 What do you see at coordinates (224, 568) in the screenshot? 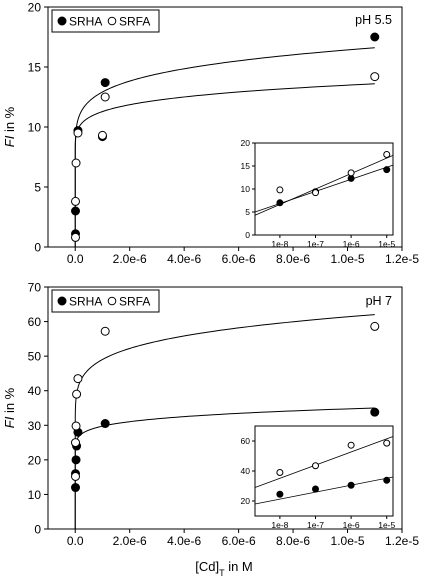
I see `x-axis-label: [Cd]T in M` at bounding box center [224, 568].